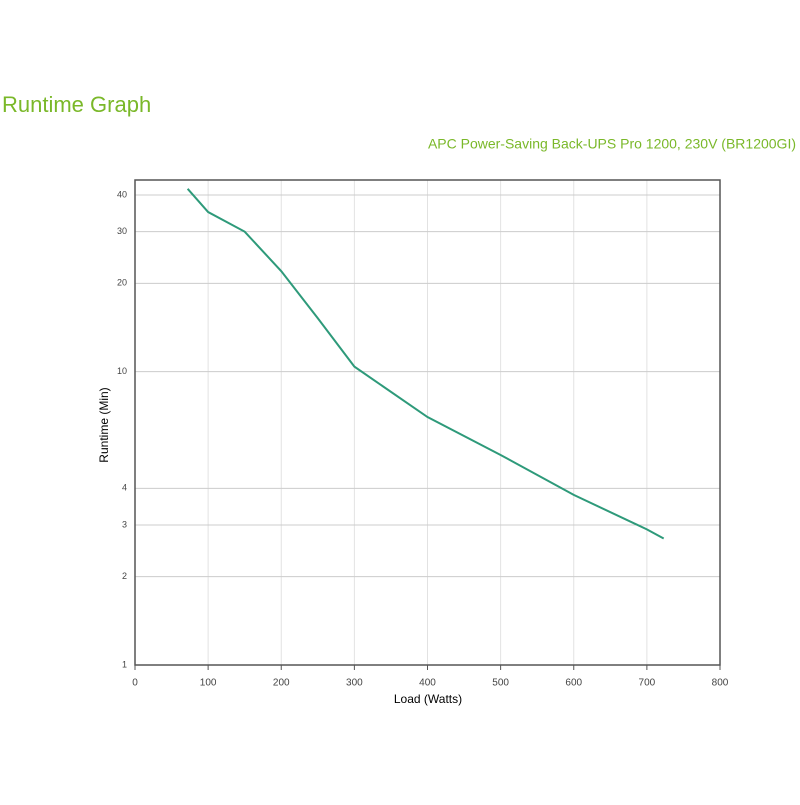  What do you see at coordinates (124, 576) in the screenshot?
I see `y-tick-label: 2` at bounding box center [124, 576].